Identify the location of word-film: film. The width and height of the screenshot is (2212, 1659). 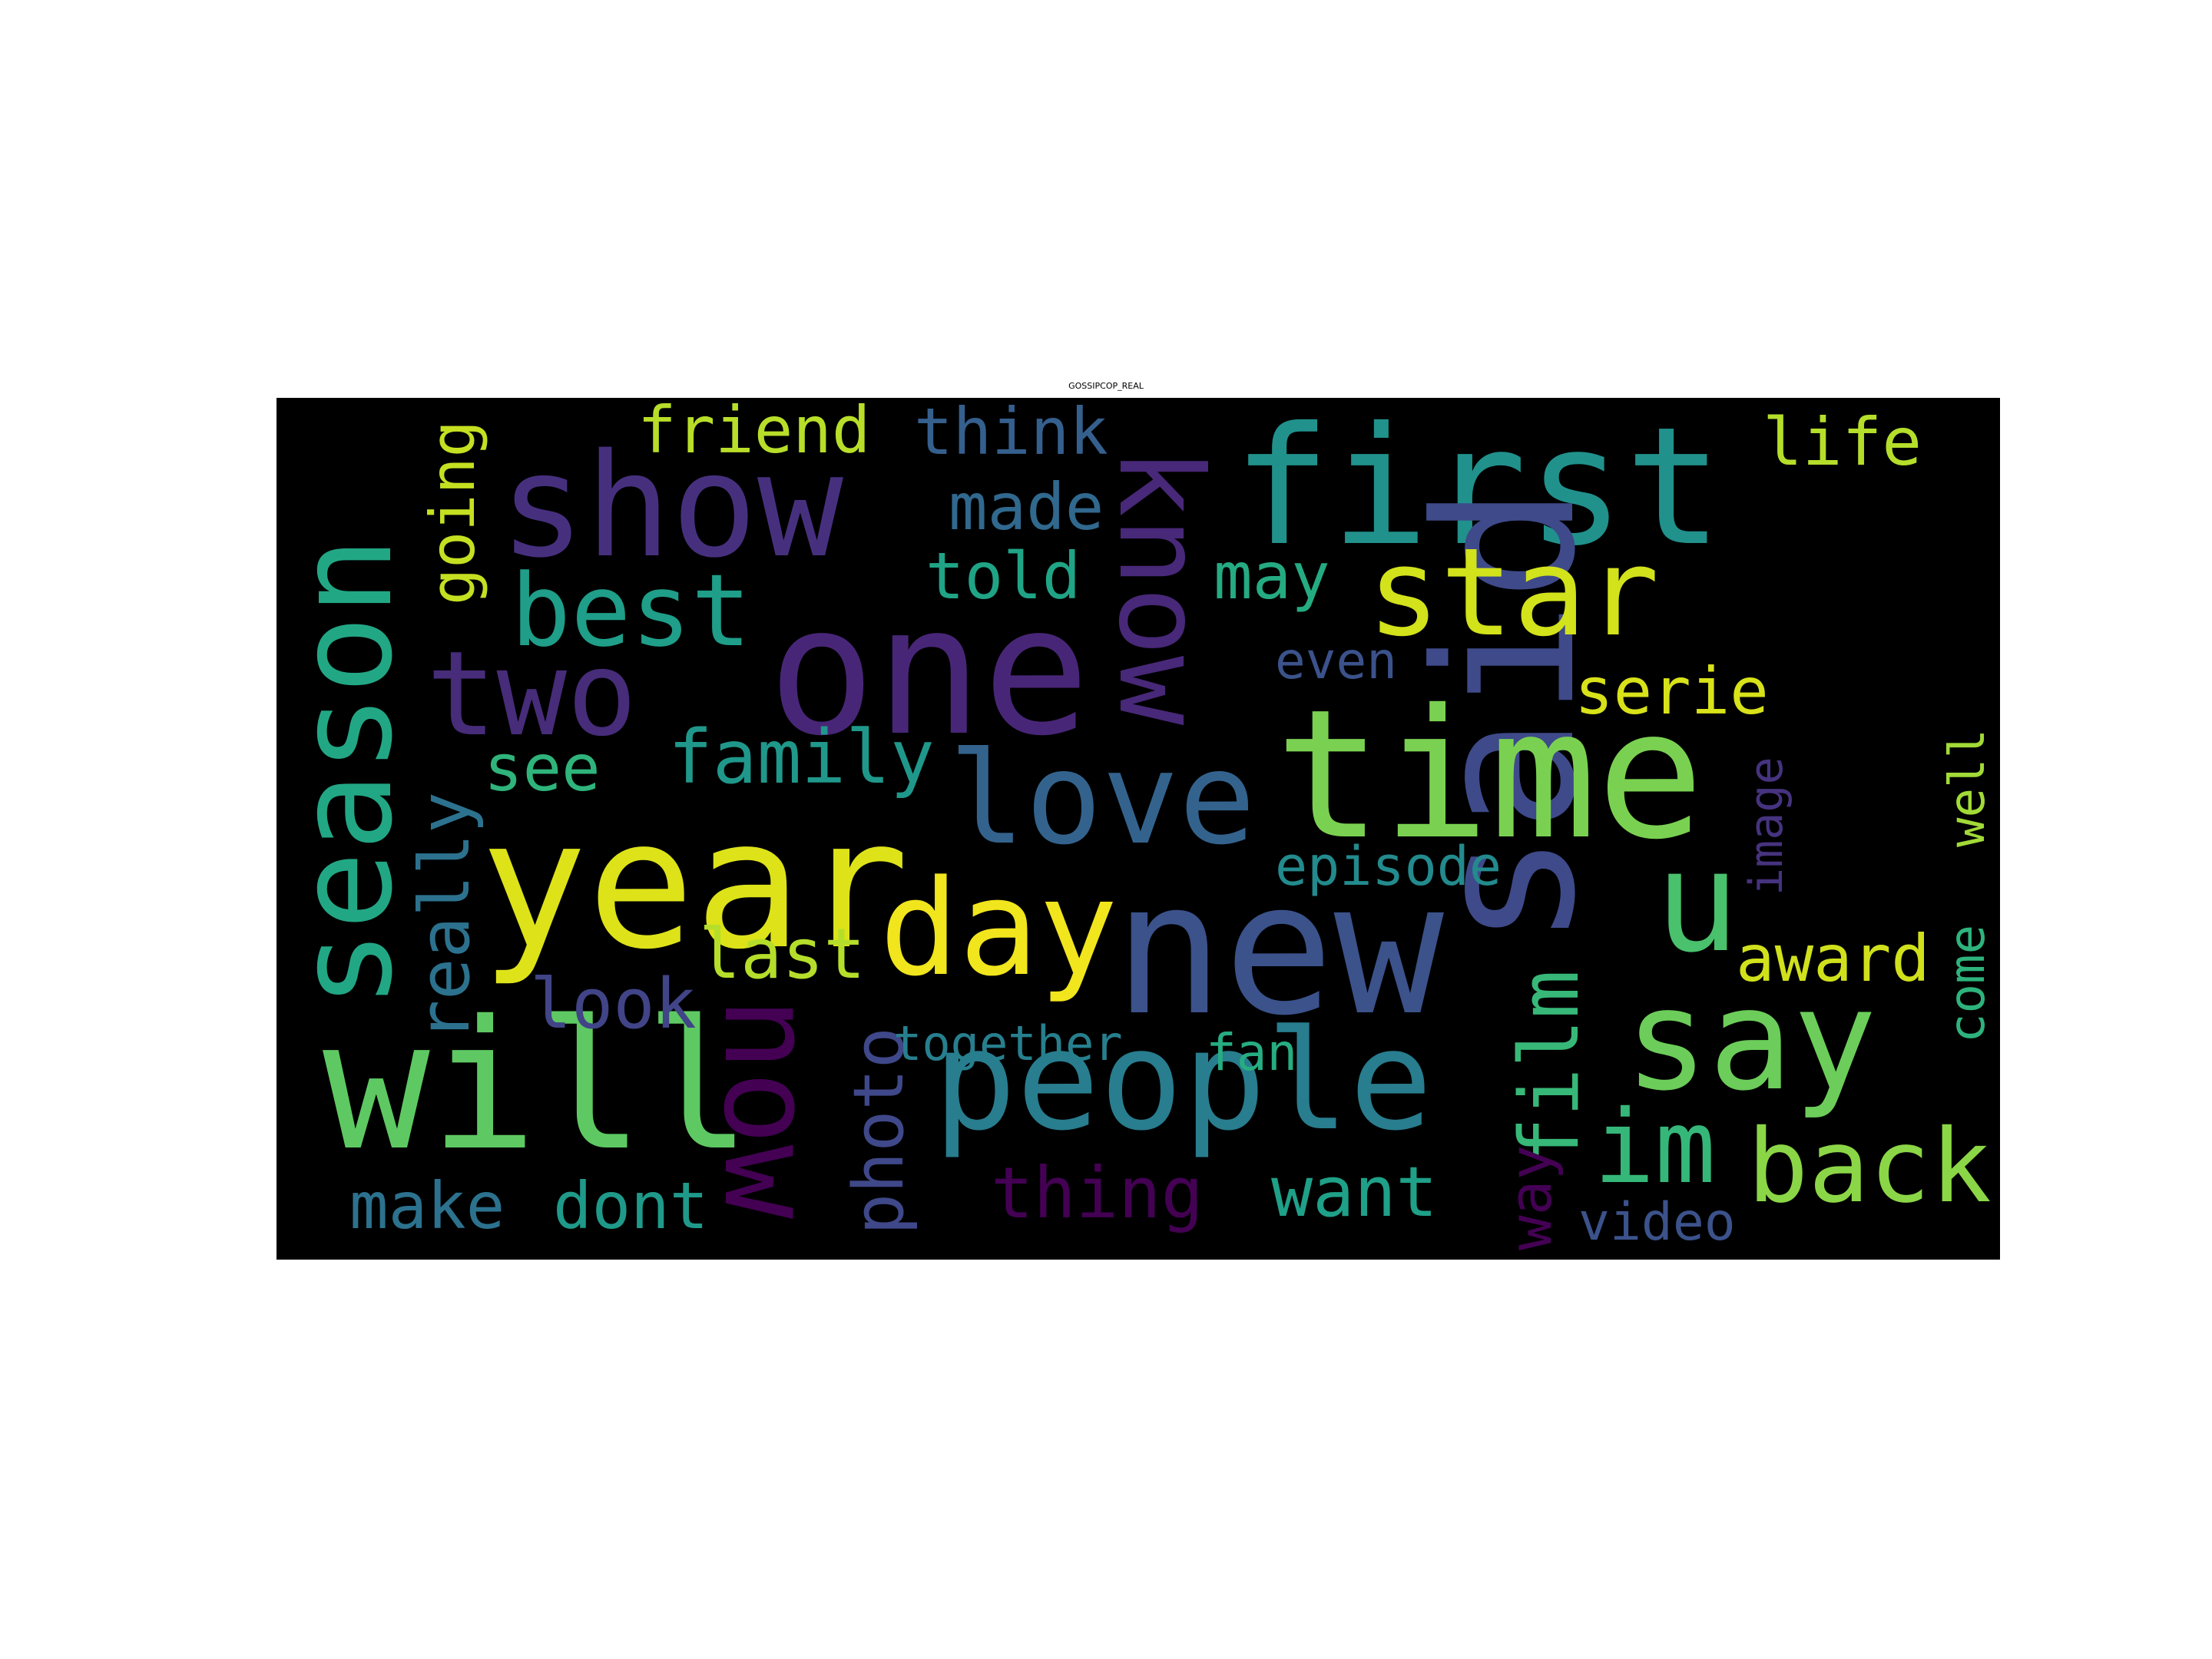
(1550, 1067).